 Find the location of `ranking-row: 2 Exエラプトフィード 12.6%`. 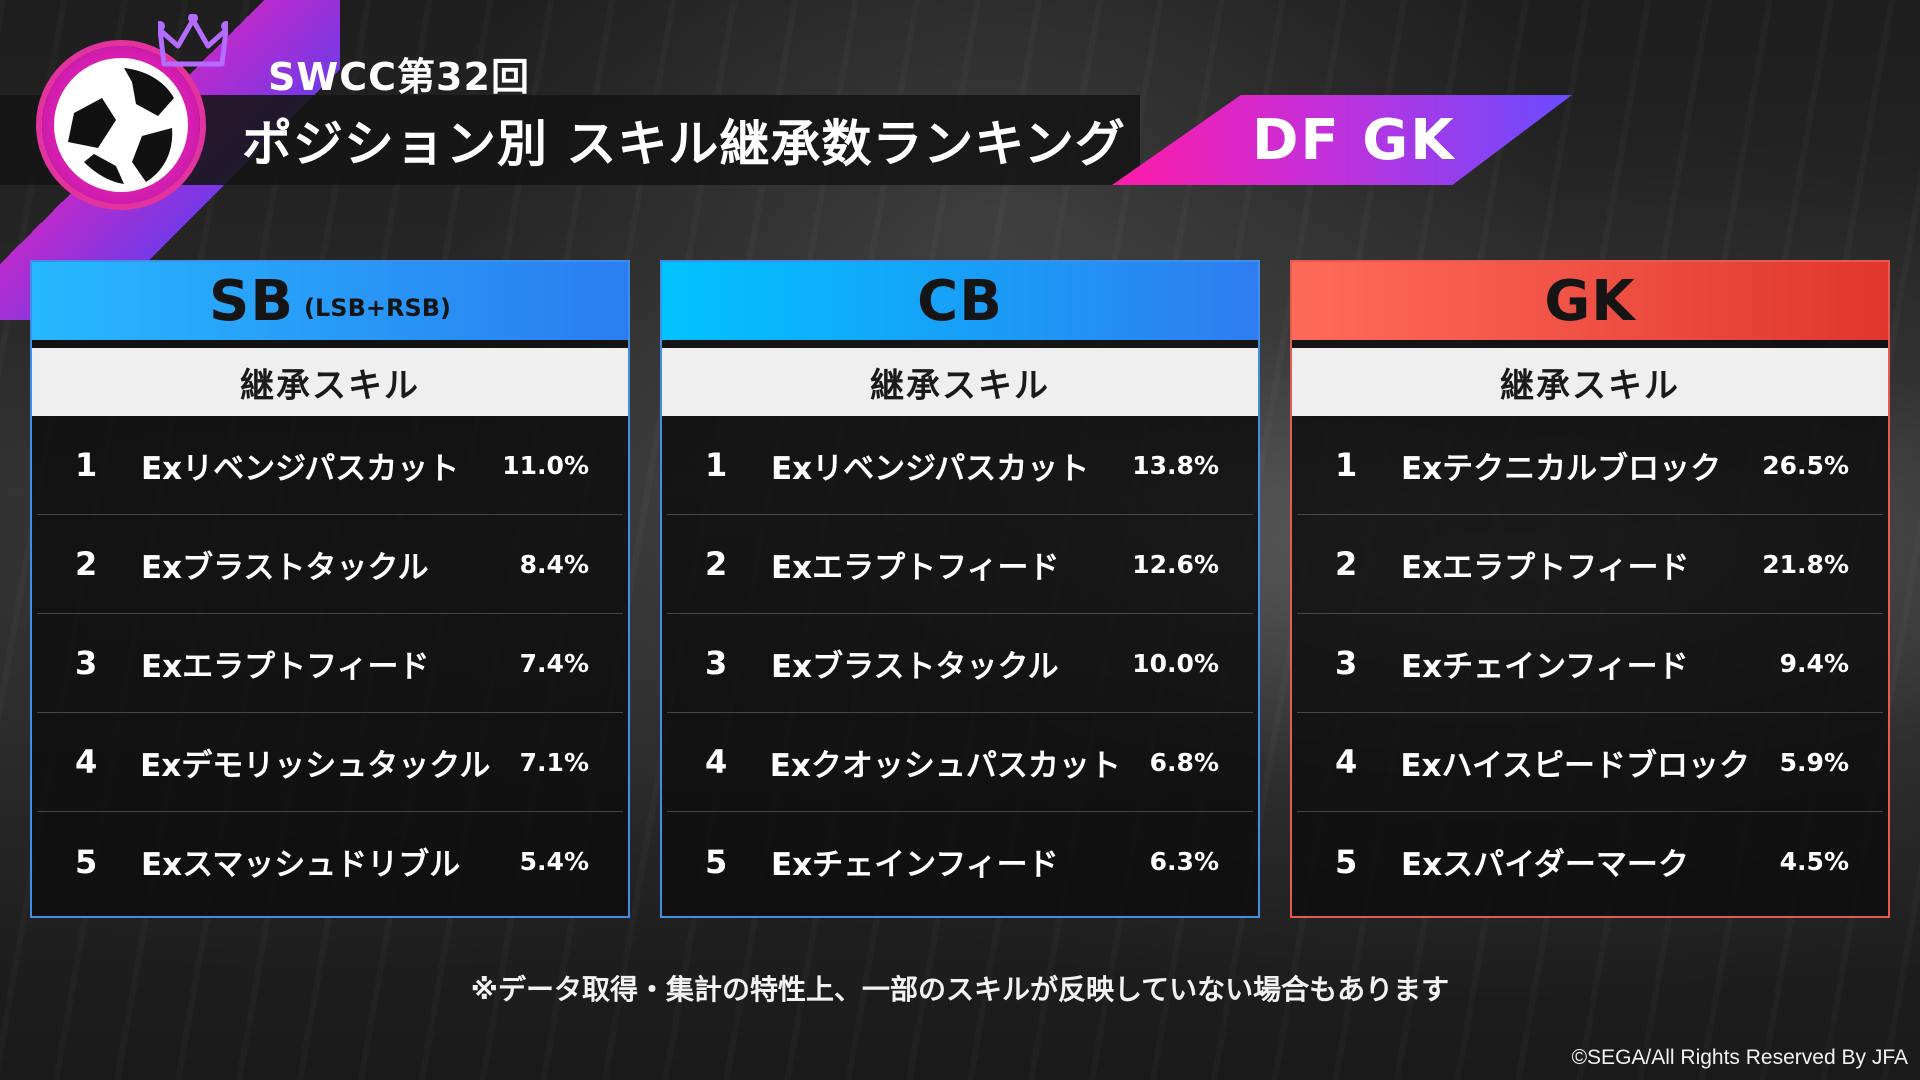

ranking-row: 2 Exエラプトフィード 12.6% is located at coordinates (960, 564).